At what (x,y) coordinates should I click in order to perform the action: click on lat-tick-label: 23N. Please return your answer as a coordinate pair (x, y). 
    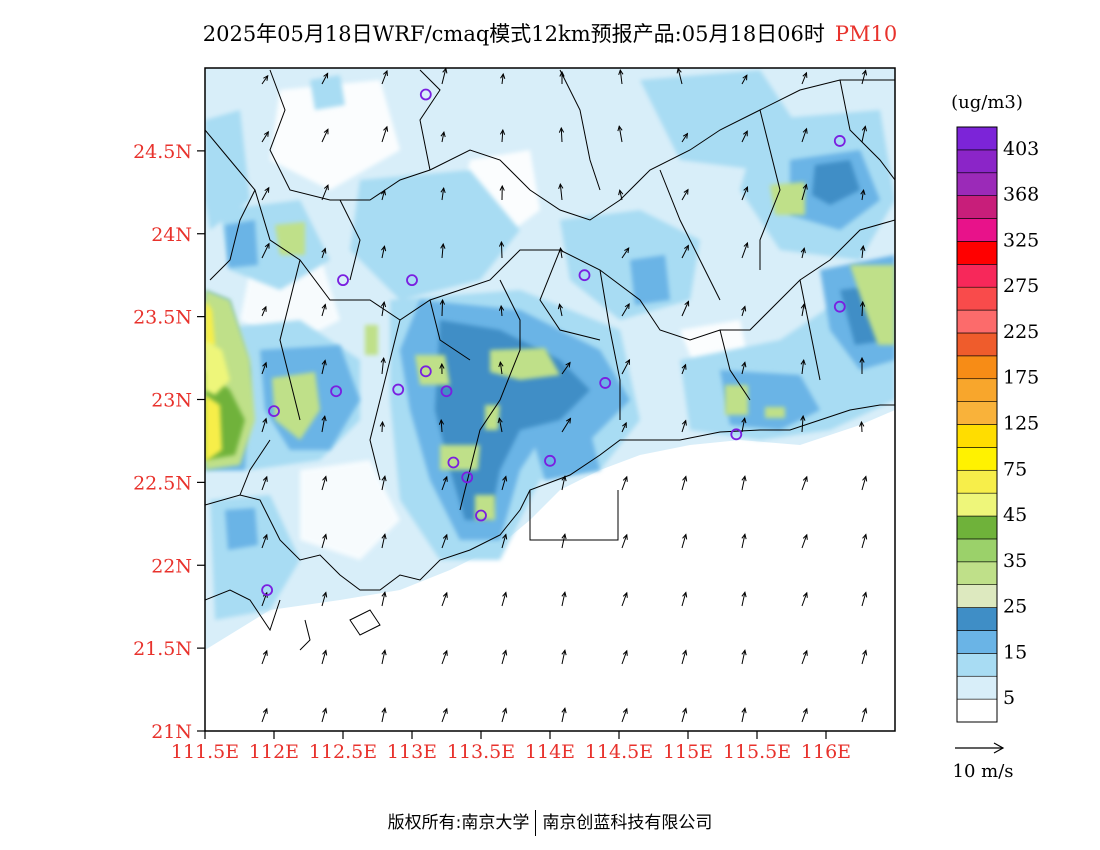
    Looking at the image, I should click on (171, 401).